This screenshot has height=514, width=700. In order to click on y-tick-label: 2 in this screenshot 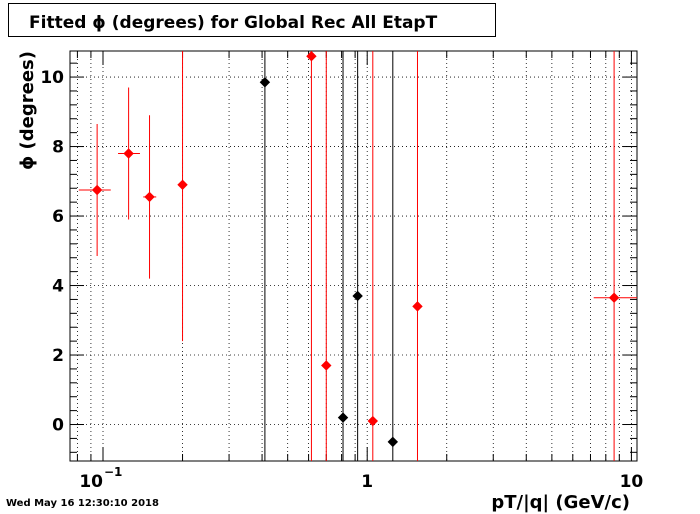, I will do `click(58, 356)`.